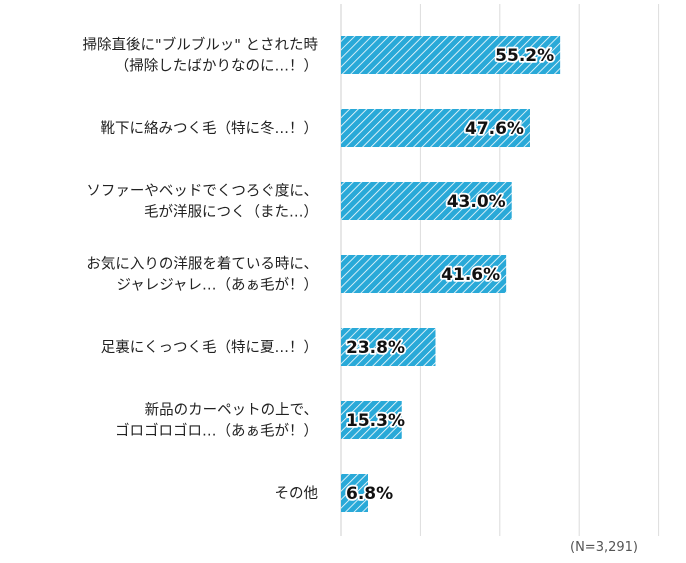 Image resolution: width=686 pixels, height=563 pixels. What do you see at coordinates (297, 493) in the screenshot?
I see `category-label: その他` at bounding box center [297, 493].